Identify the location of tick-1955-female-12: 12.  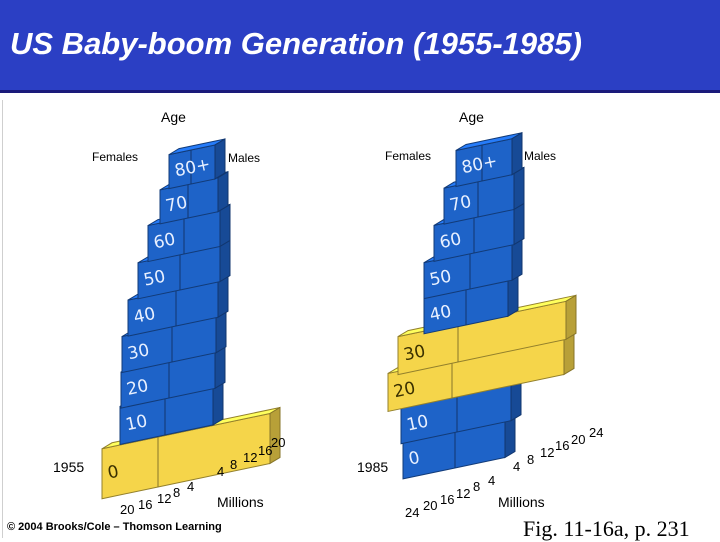
(164, 498).